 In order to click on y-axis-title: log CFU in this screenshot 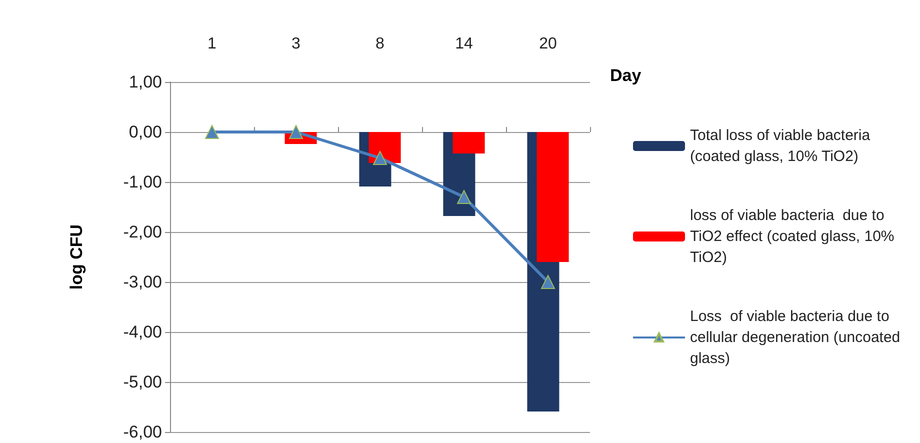, I will do `click(76, 257)`.